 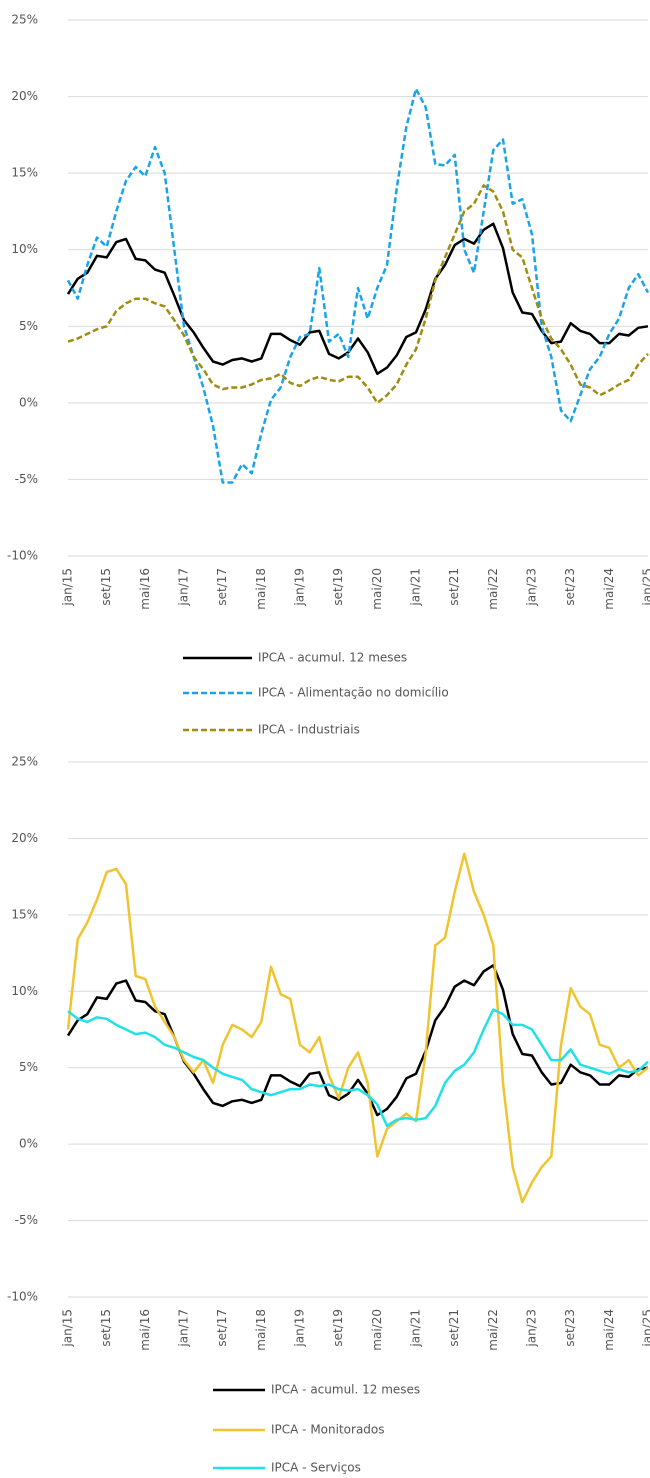 I want to click on legend-label: IPCA - Serviços, so click(x=316, y=1468).